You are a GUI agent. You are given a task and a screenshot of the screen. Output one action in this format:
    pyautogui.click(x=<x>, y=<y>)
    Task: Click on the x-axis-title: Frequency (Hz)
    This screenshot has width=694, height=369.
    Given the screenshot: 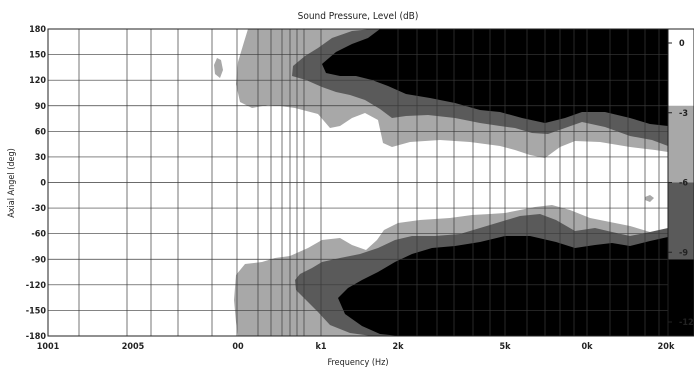 What is the action you would take?
    pyautogui.click(x=358, y=363)
    